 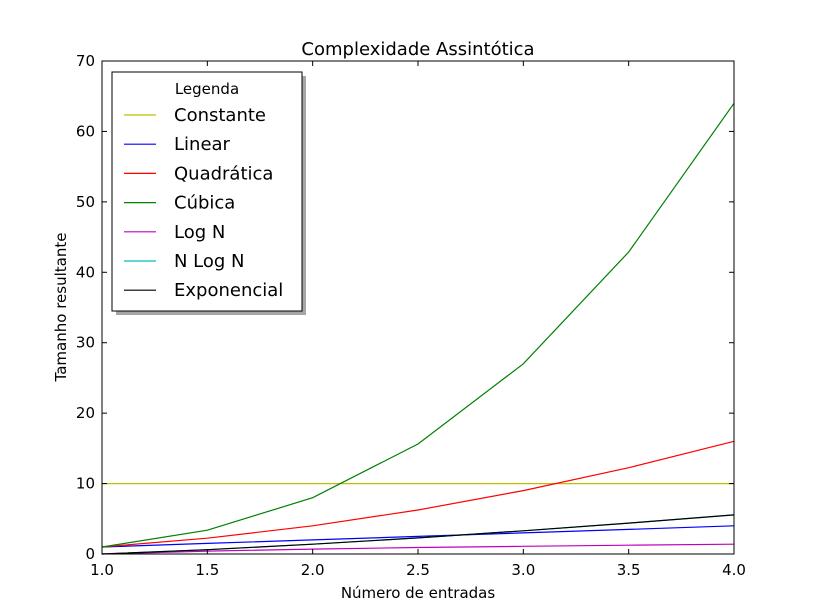 What do you see at coordinates (202, 144) in the screenshot?
I see `legend-label: Linear` at bounding box center [202, 144].